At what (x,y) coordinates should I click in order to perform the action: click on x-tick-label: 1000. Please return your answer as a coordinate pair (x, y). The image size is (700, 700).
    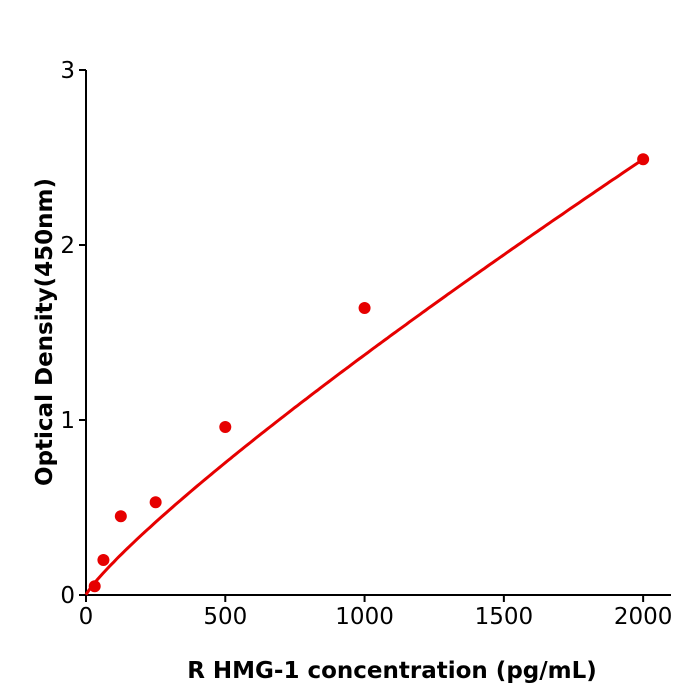
    Looking at the image, I should click on (364, 617).